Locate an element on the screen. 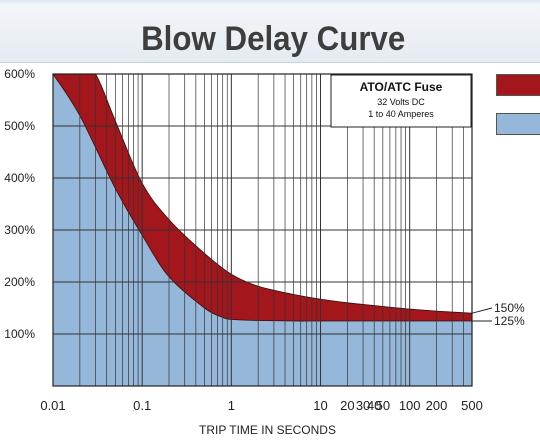  x-tick-label: 30 is located at coordinates (363, 405).